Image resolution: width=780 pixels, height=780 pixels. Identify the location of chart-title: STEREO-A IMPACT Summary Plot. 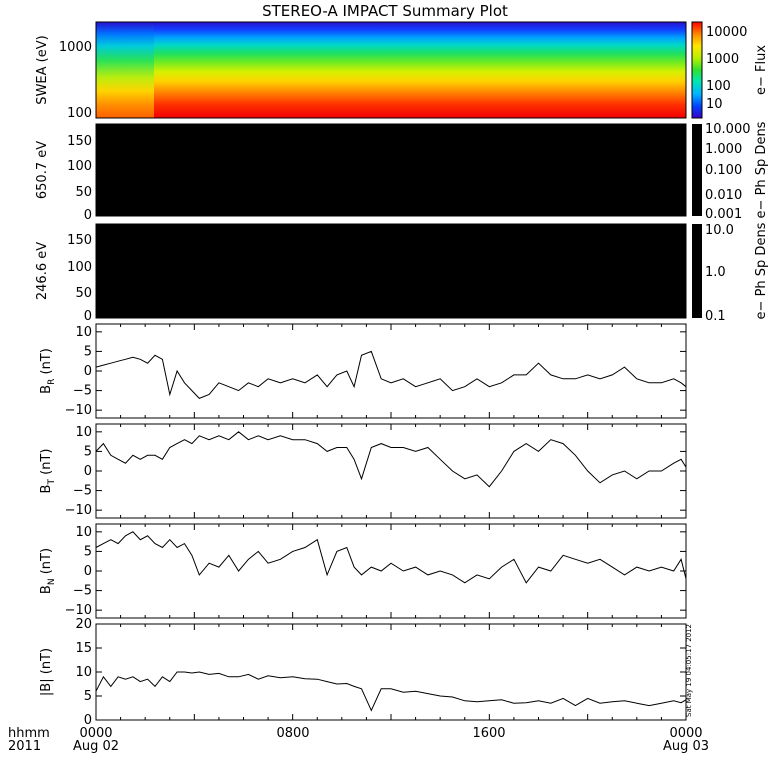
(385, 11).